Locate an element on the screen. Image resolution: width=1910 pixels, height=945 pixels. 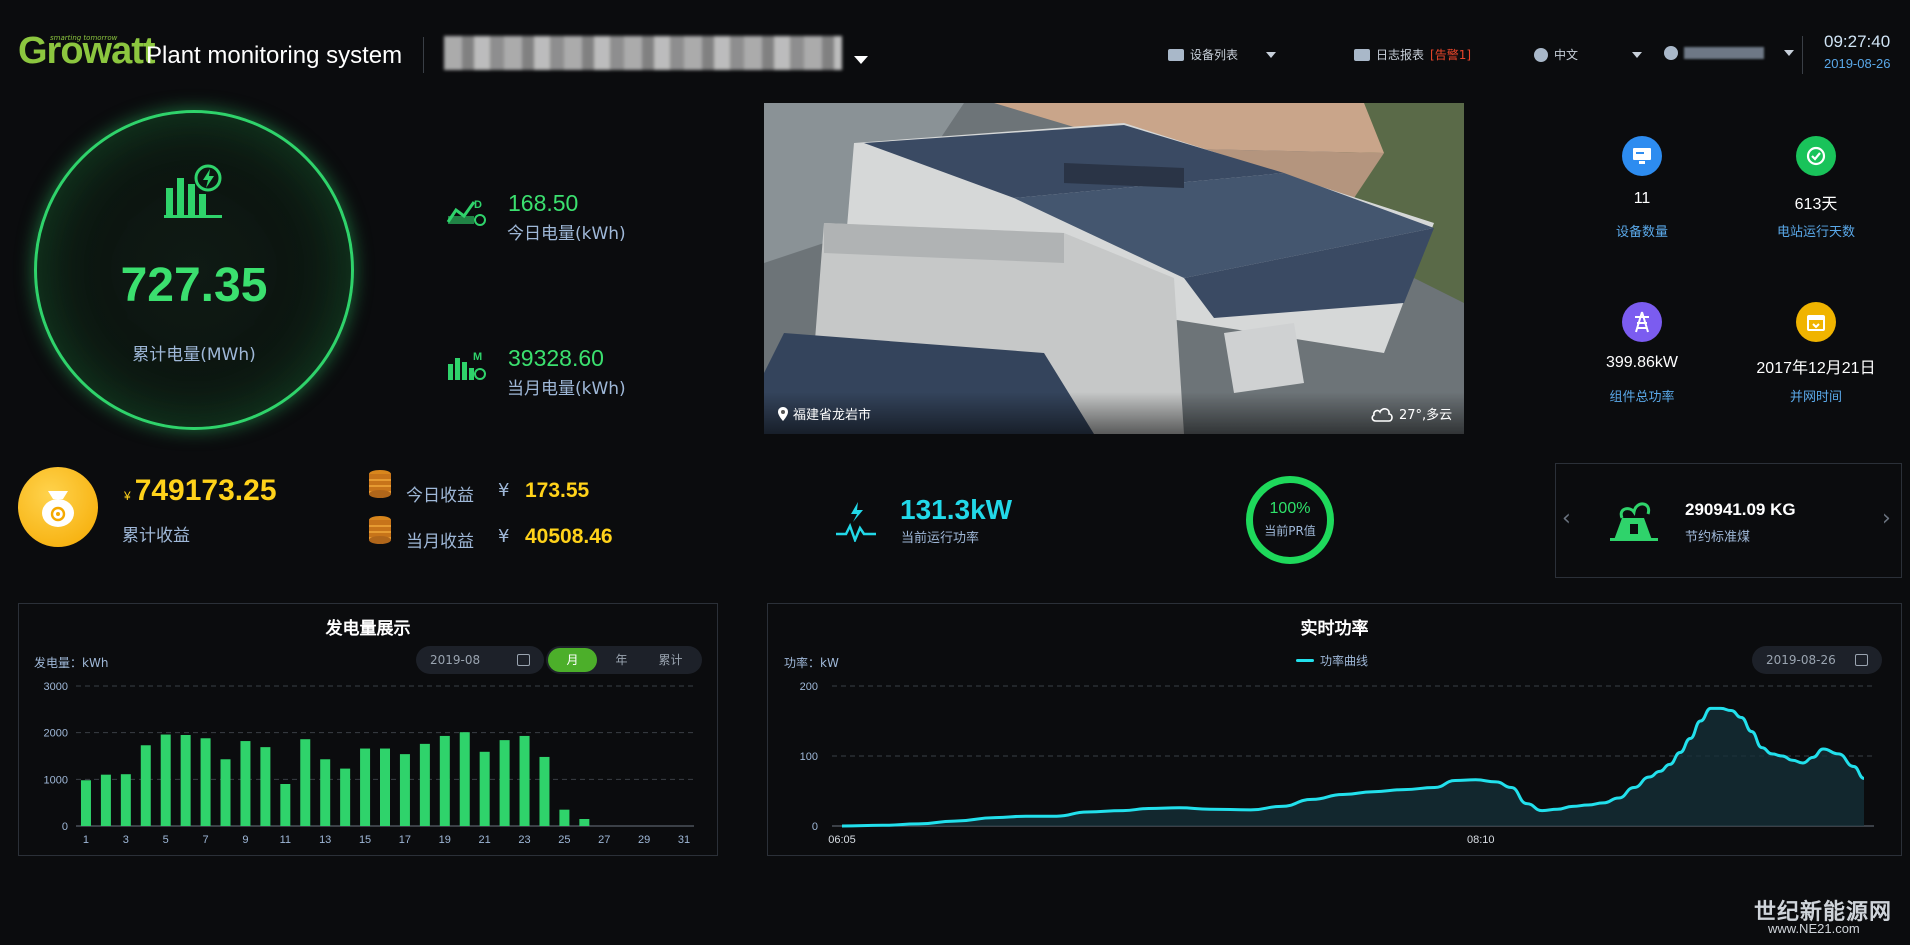
user-menu is located at coordinates (1729, 53).